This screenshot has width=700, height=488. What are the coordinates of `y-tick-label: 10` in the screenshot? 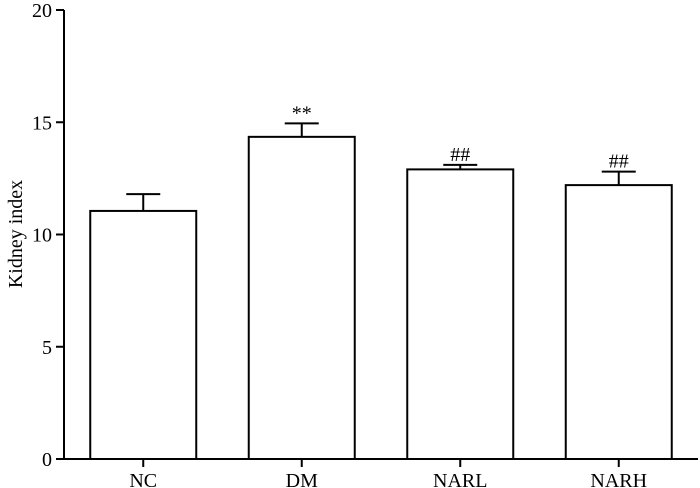 It's located at (42, 236).